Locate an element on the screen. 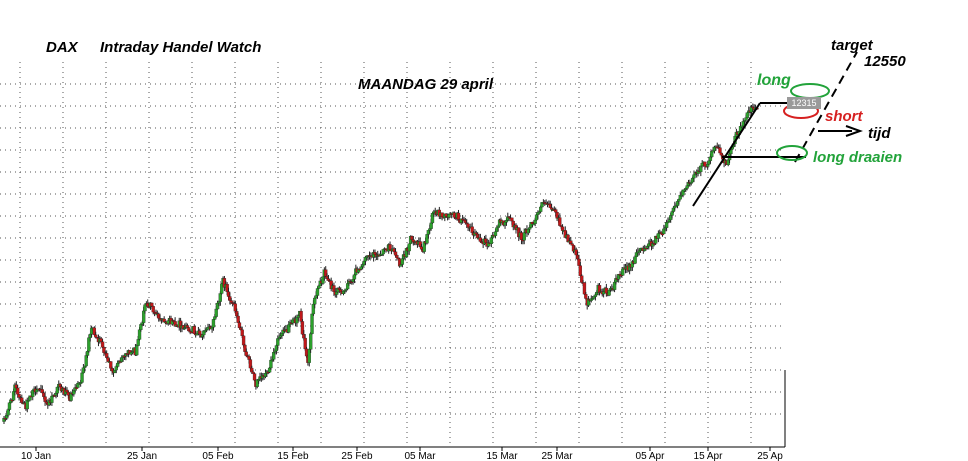 Image resolution: width=968 pixels, height=461 pixels. x-tick-label: 05 Apr is located at coordinates (651, 456).